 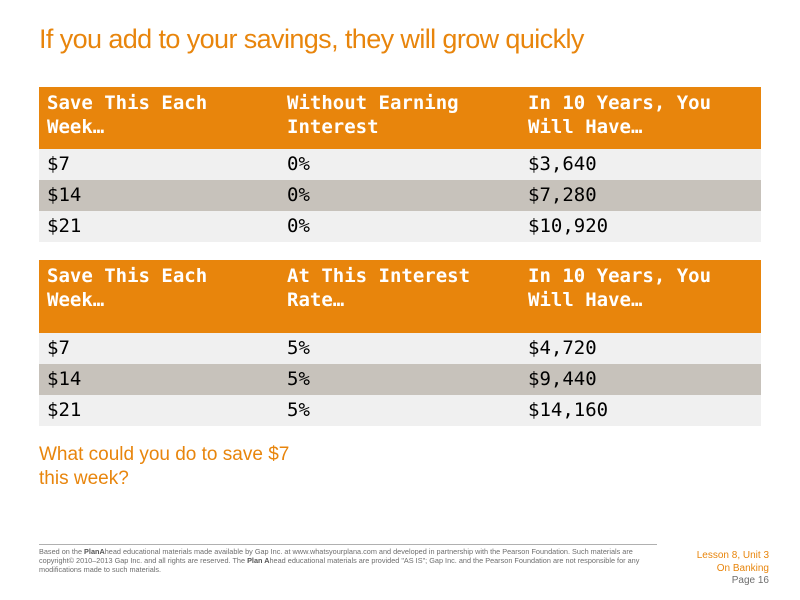 What do you see at coordinates (348, 544) in the screenshot?
I see `footer-divider` at bounding box center [348, 544].